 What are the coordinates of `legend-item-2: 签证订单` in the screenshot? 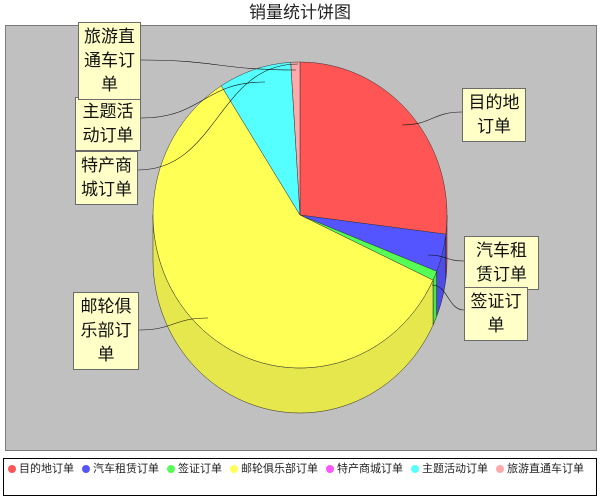 It's located at (194, 469).